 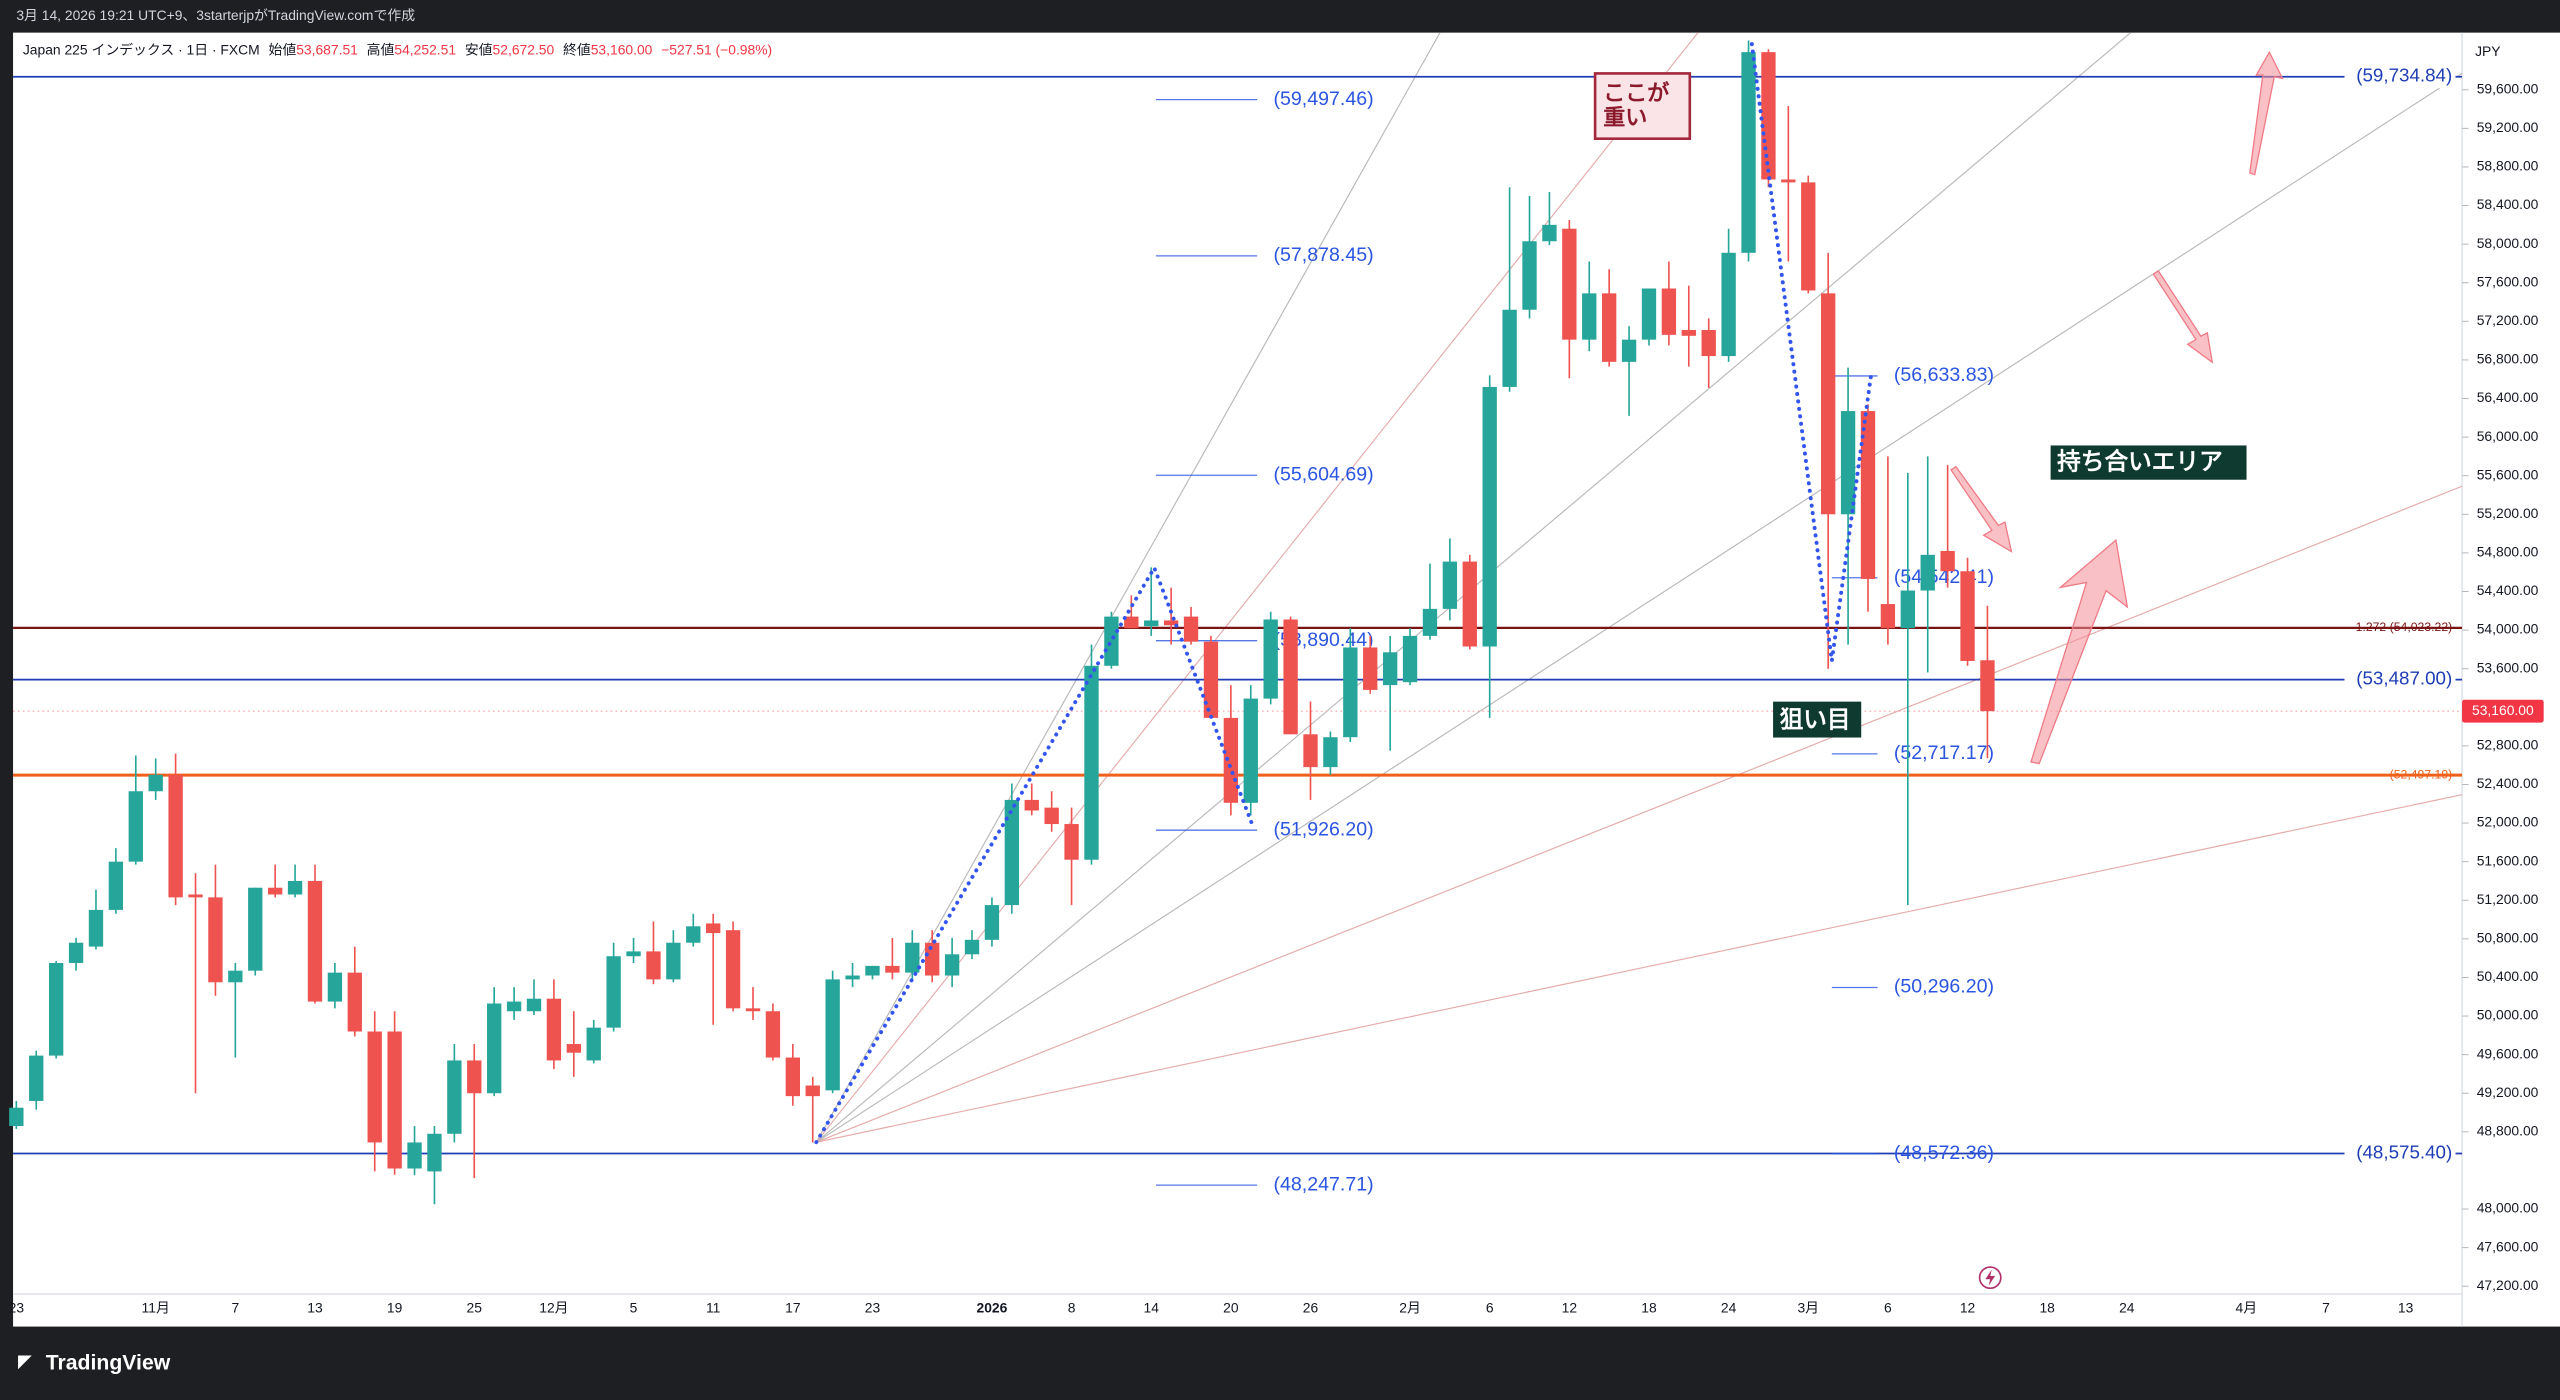 What do you see at coordinates (2246, 1307) in the screenshot?
I see `x-tick-label: 4月` at bounding box center [2246, 1307].